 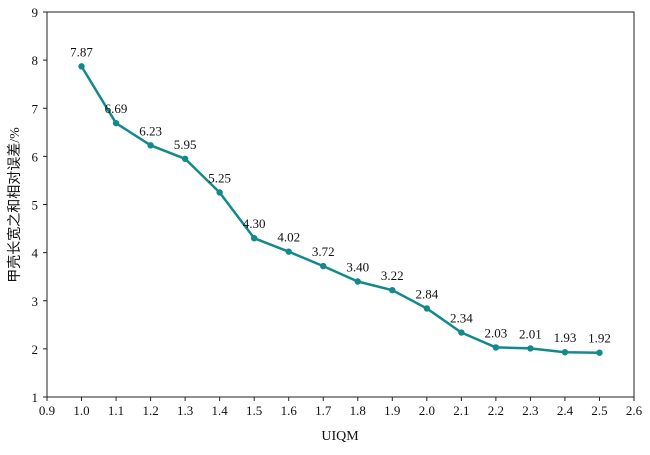 What do you see at coordinates (634, 410) in the screenshot?
I see `x-tick-label: 2.6` at bounding box center [634, 410].